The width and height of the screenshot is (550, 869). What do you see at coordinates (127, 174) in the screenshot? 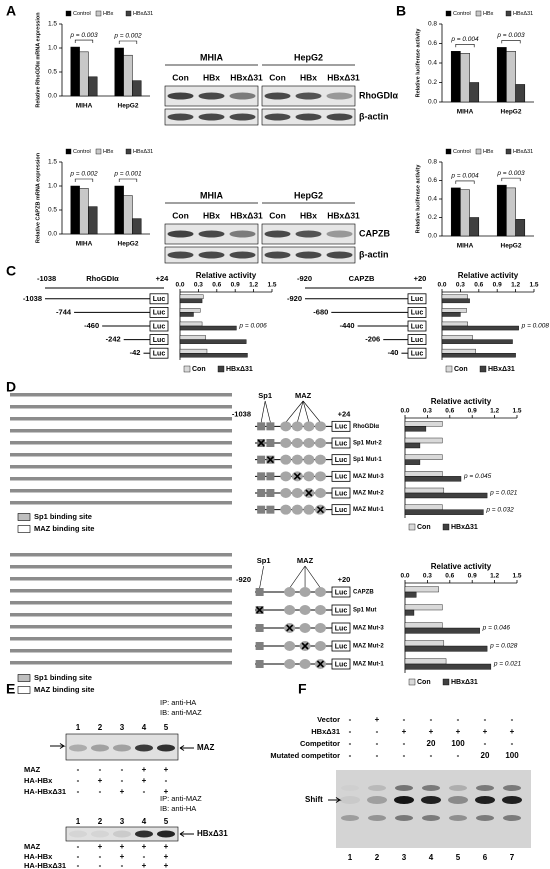
I see `p-value: p = 0.001` at bounding box center [127, 174].